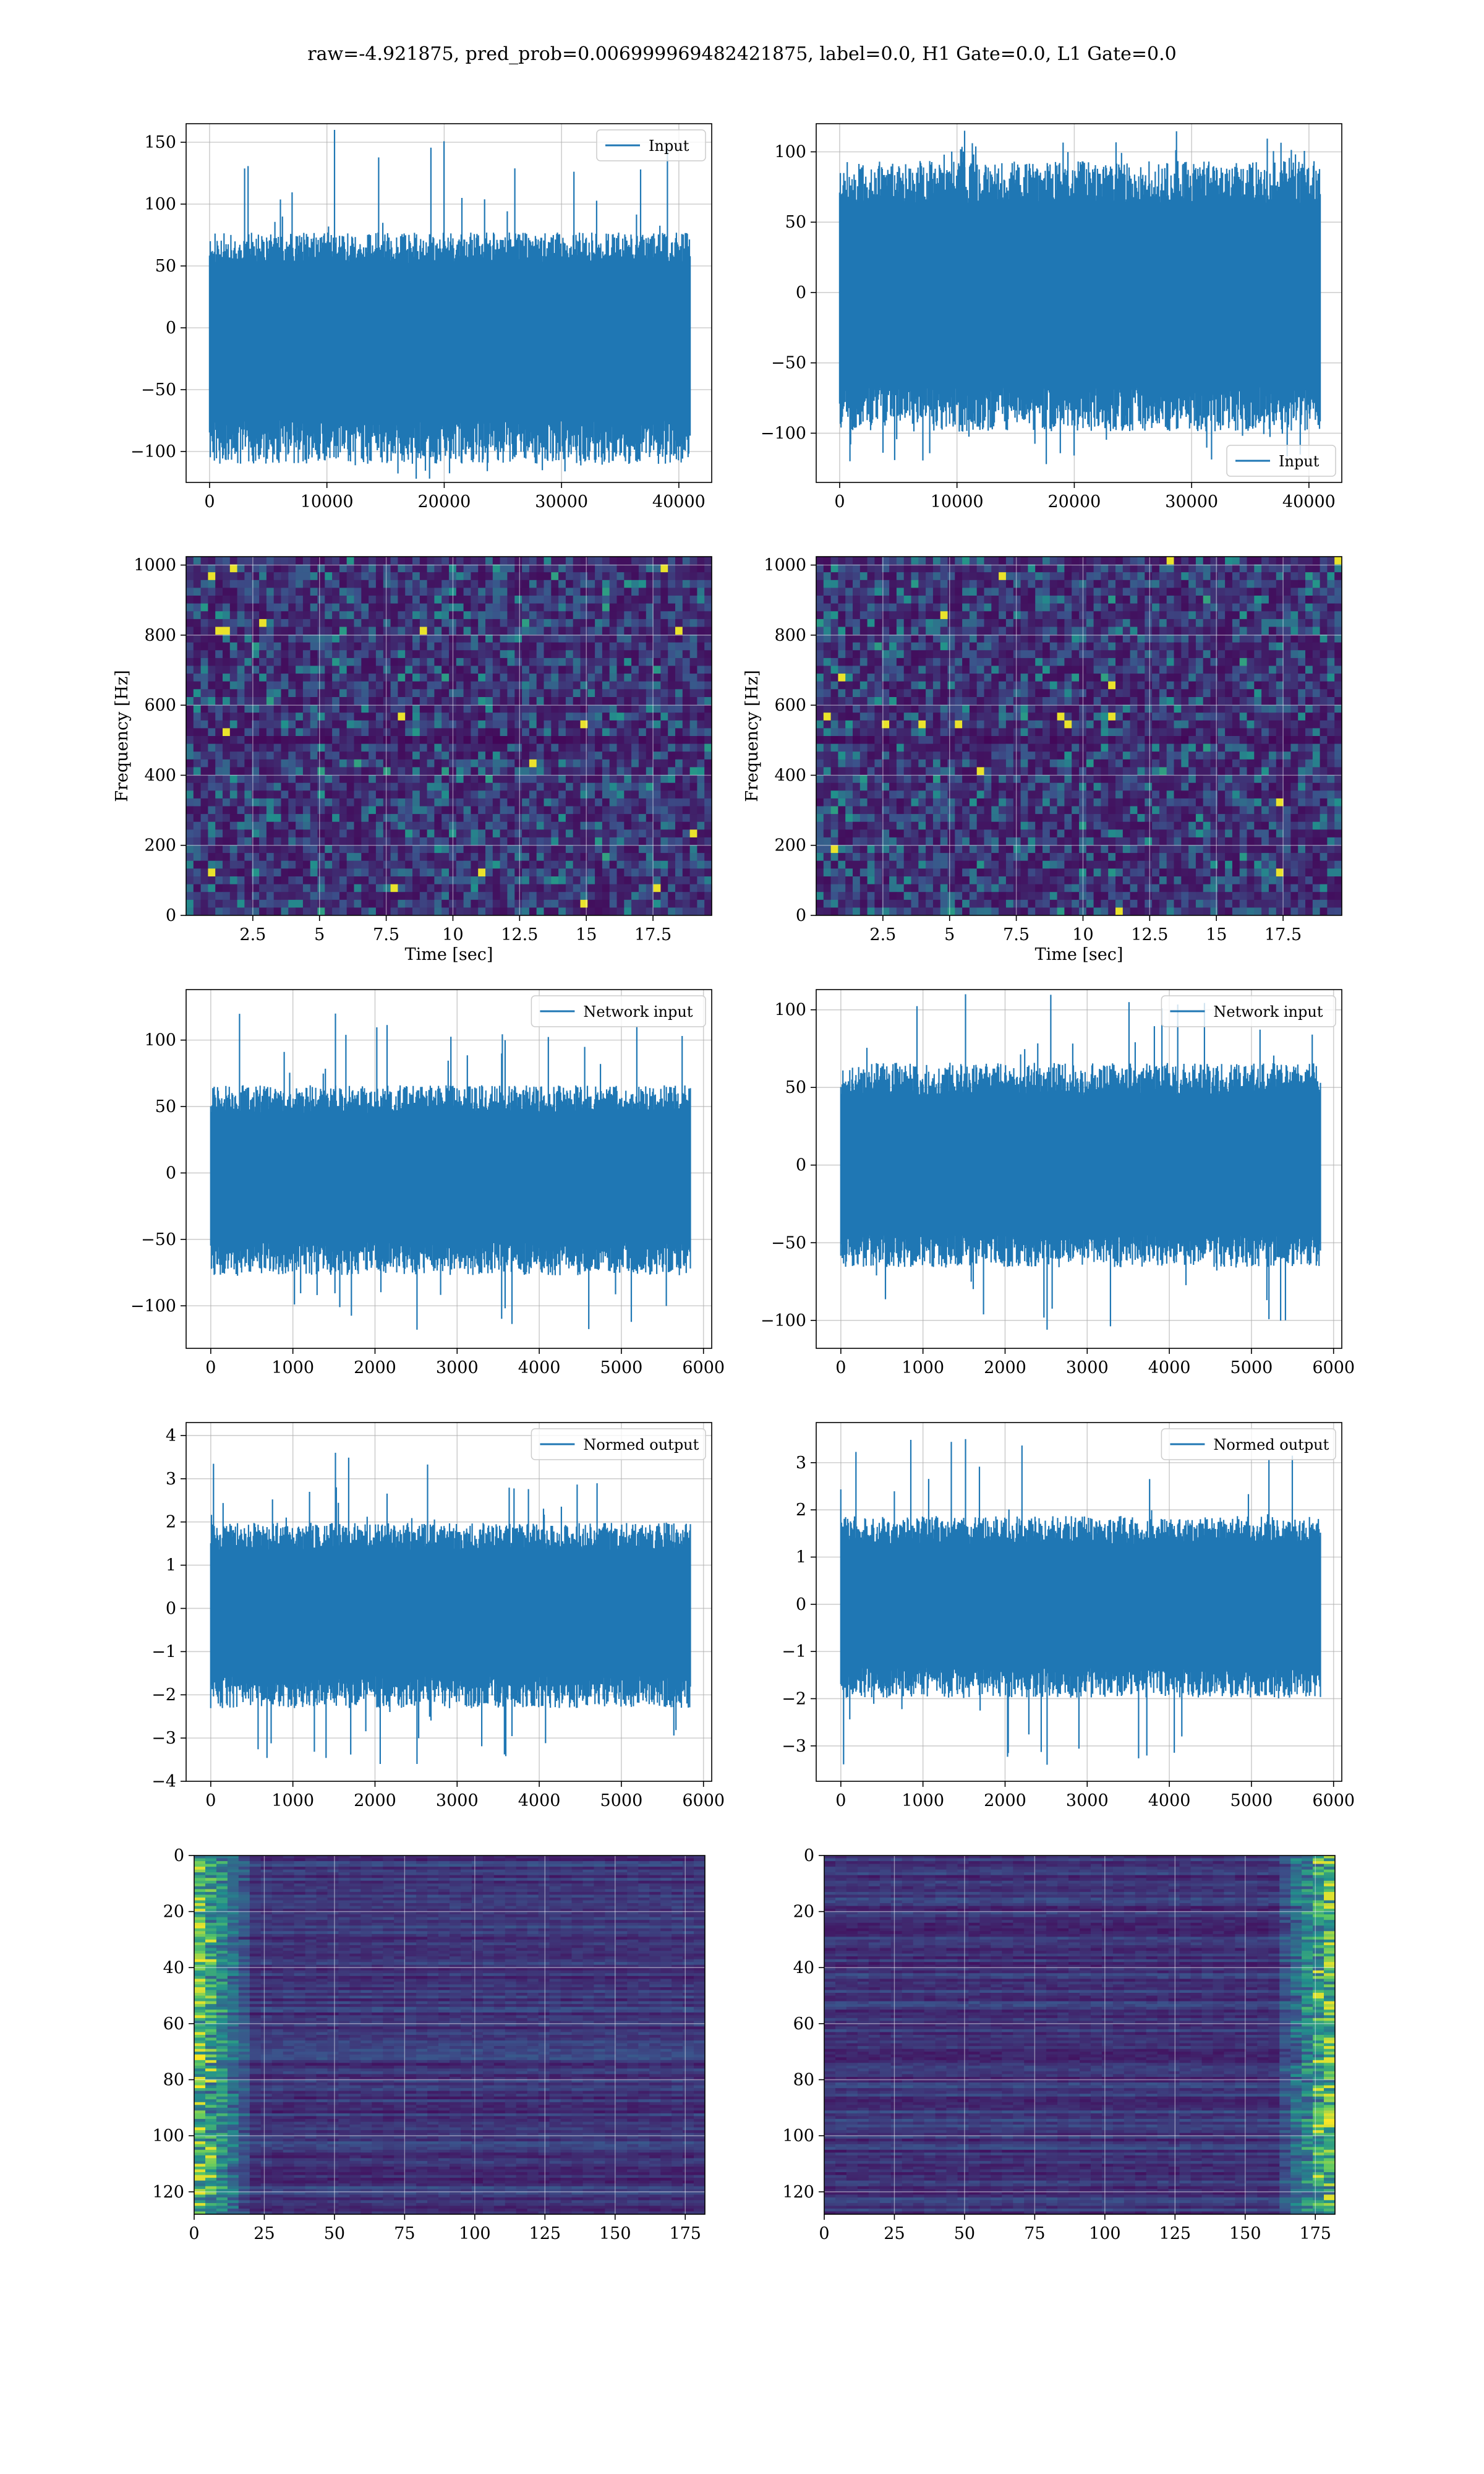  What do you see at coordinates (788, 364) in the screenshot?
I see `y-tick-label: −50` at bounding box center [788, 364].